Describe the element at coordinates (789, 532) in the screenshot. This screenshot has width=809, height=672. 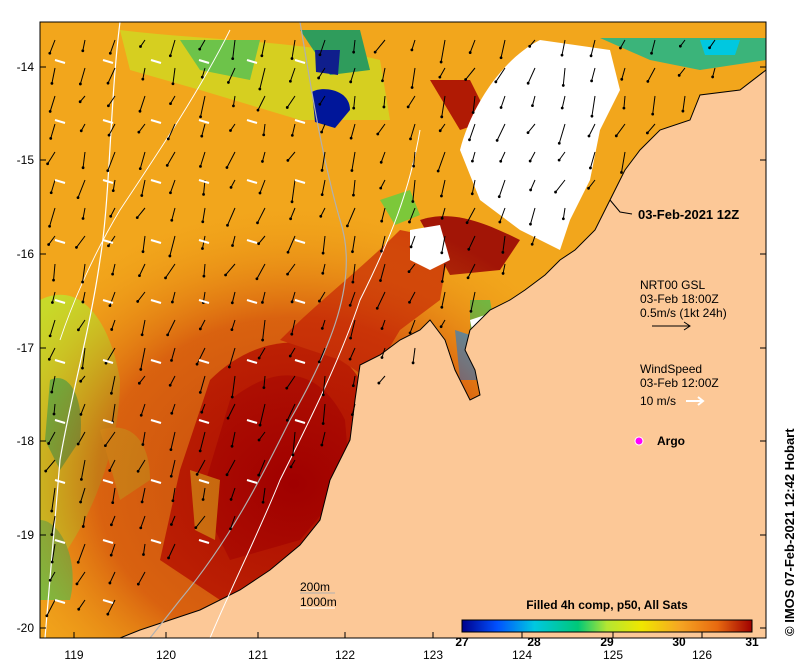
I see `credit-line: © IMOS 07-Feb-2021 12:42 Hobart` at that location.